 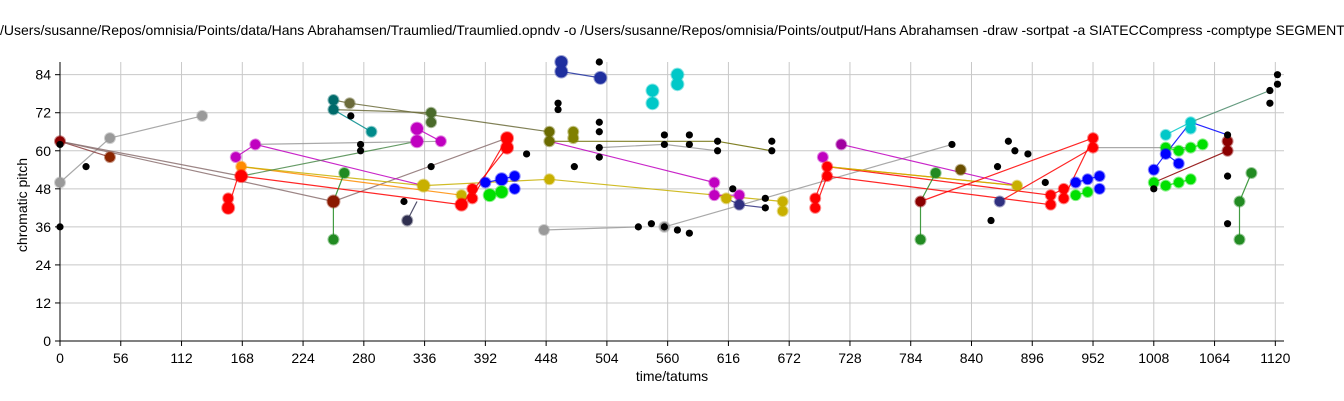 I want to click on x-tick-label: 560, so click(x=668, y=358).